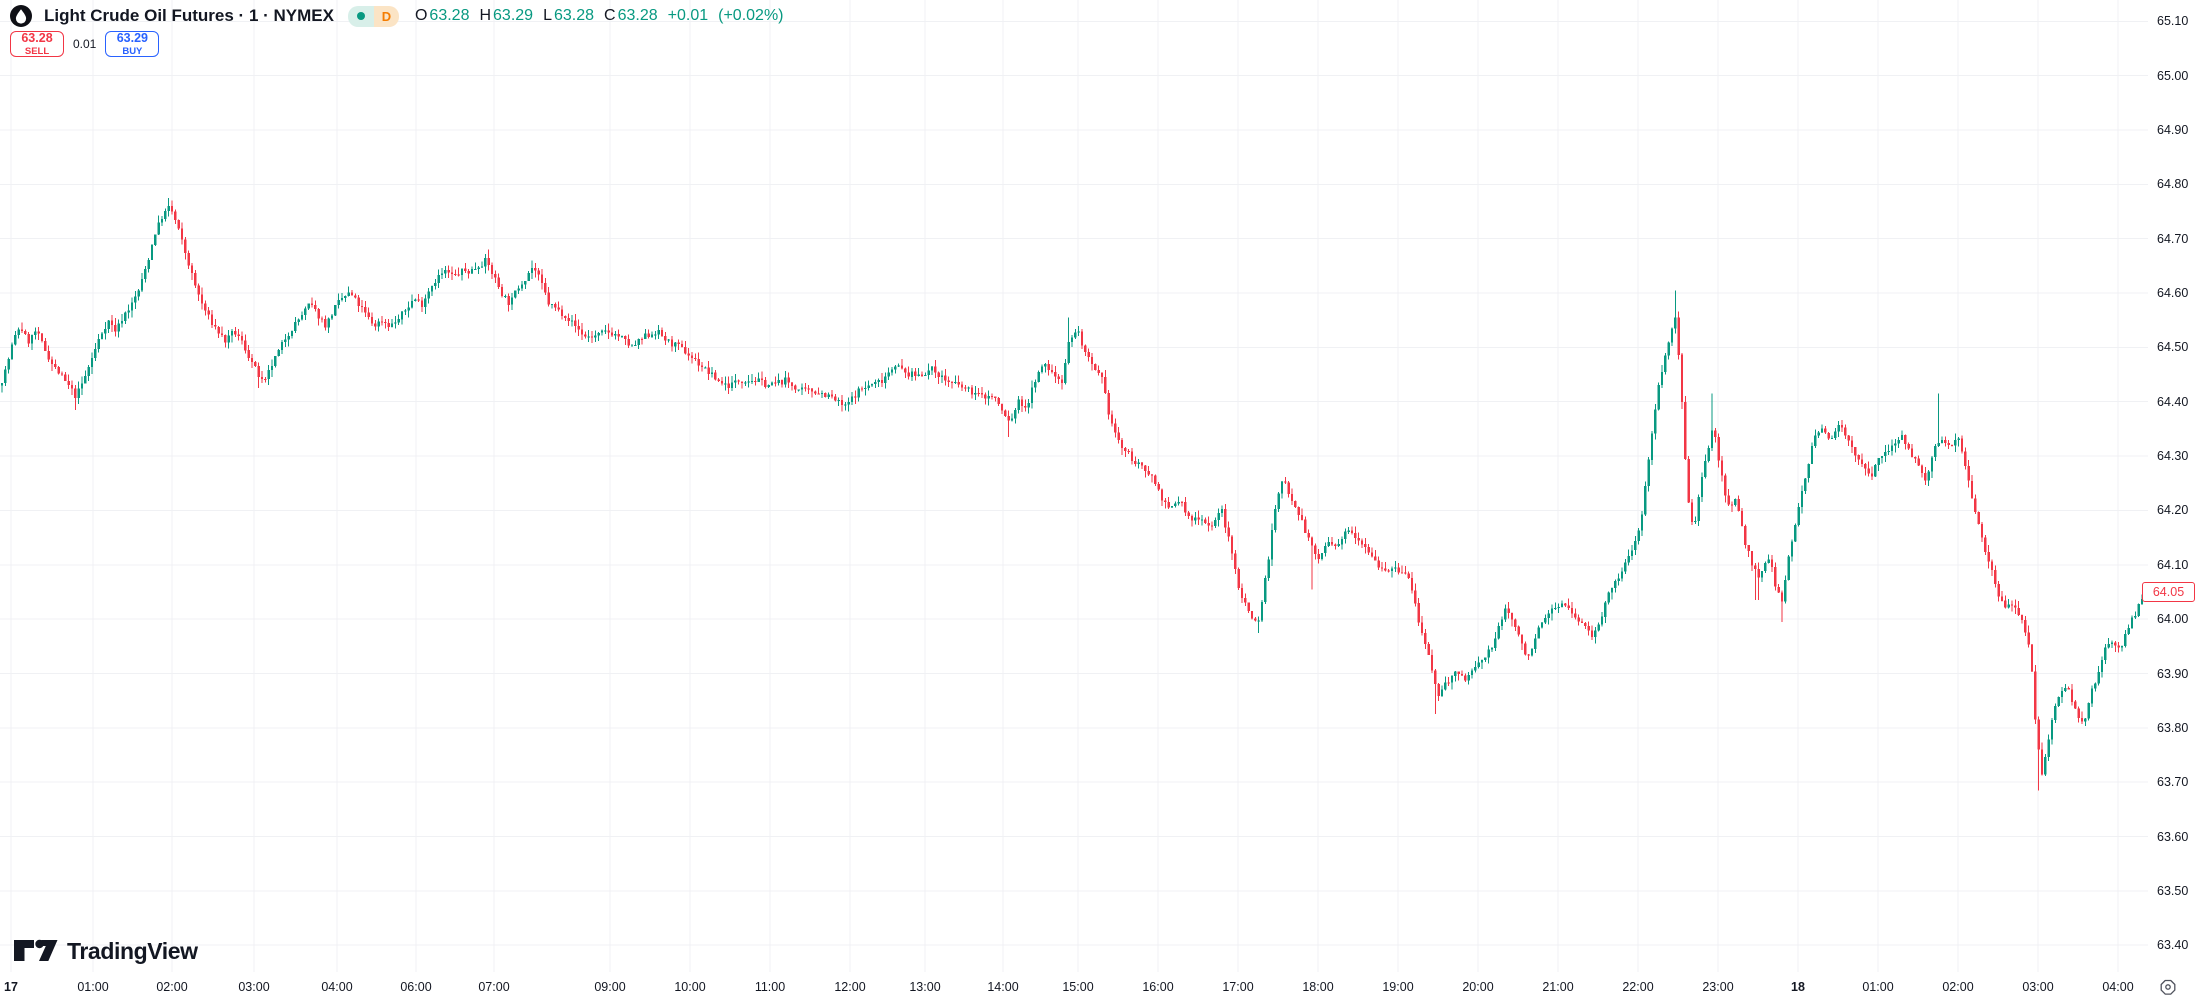  What do you see at coordinates (2173, 619) in the screenshot?
I see `price-tick-label: 64.00` at bounding box center [2173, 619].